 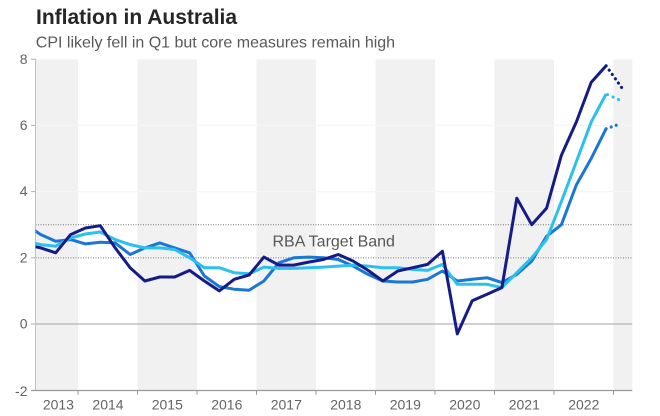 I want to click on svg-text: 2018, so click(x=345, y=405).